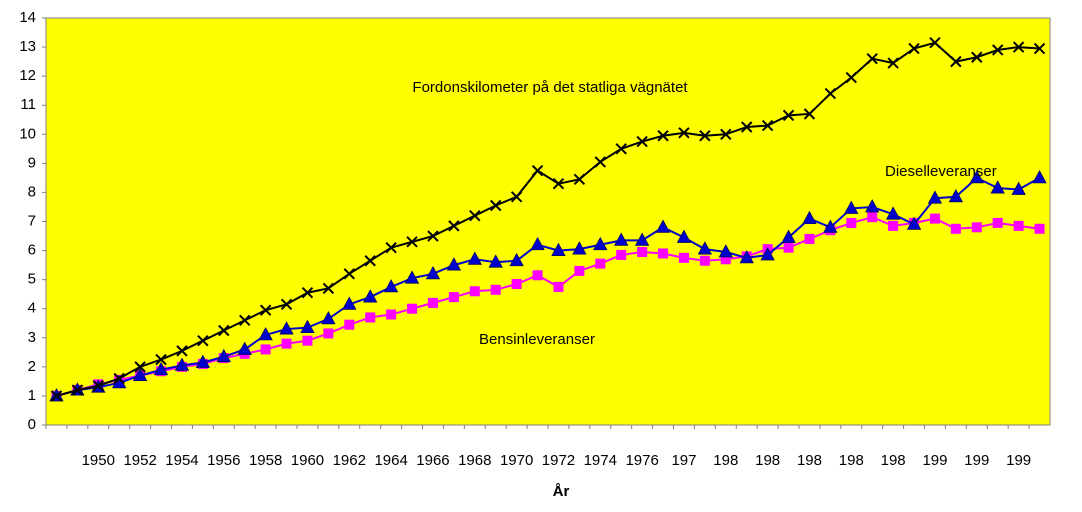 This screenshot has height=512, width=1082. I want to click on x-tick-label: 1956, so click(223, 460).